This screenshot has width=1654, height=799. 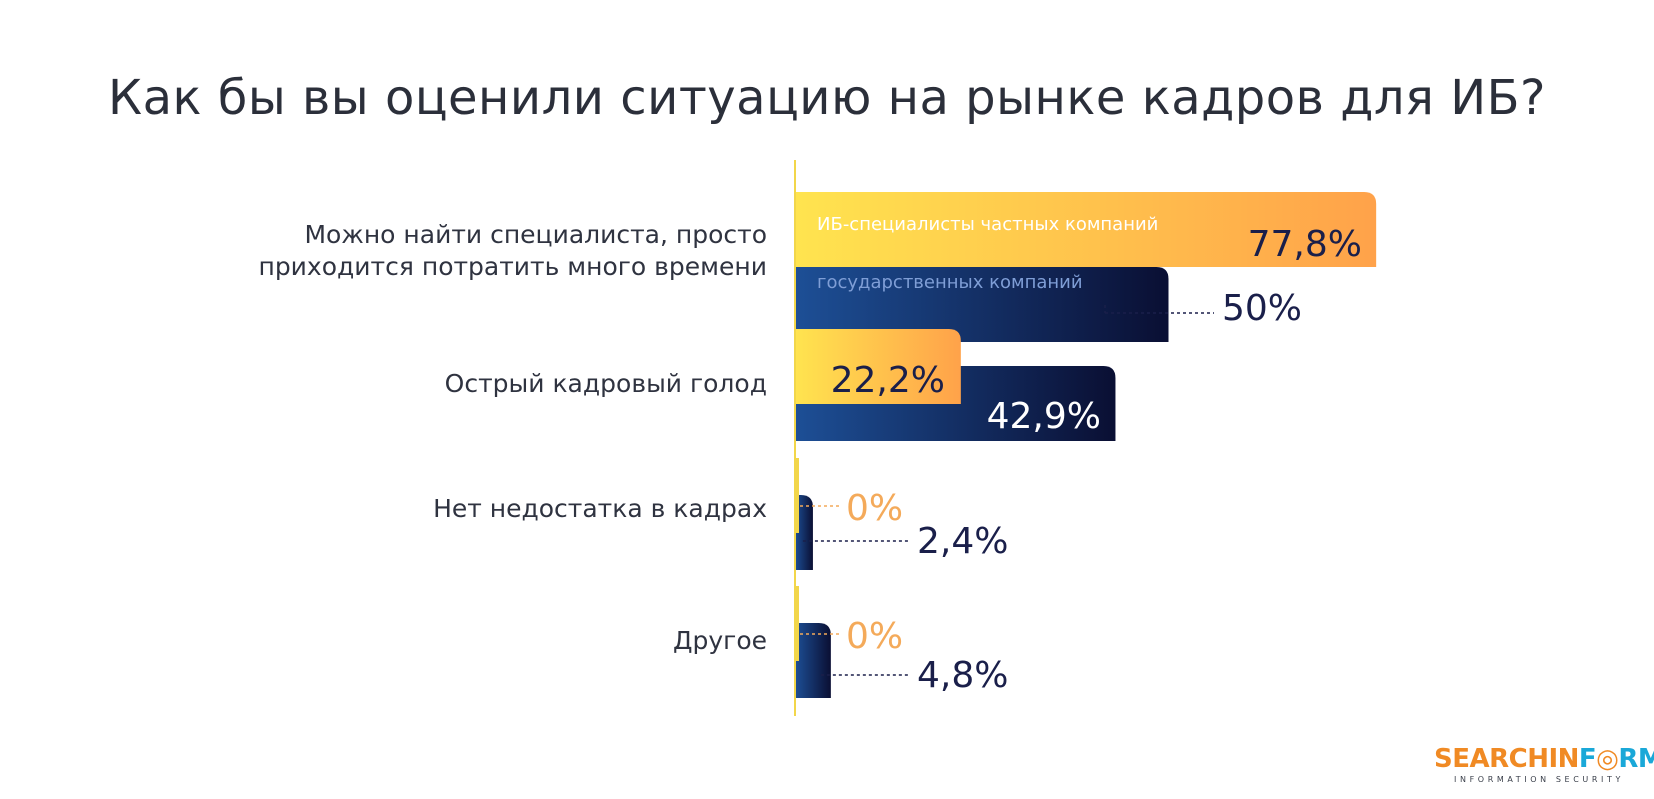 I want to click on value-label-public: 2,4%, so click(x=962, y=541).